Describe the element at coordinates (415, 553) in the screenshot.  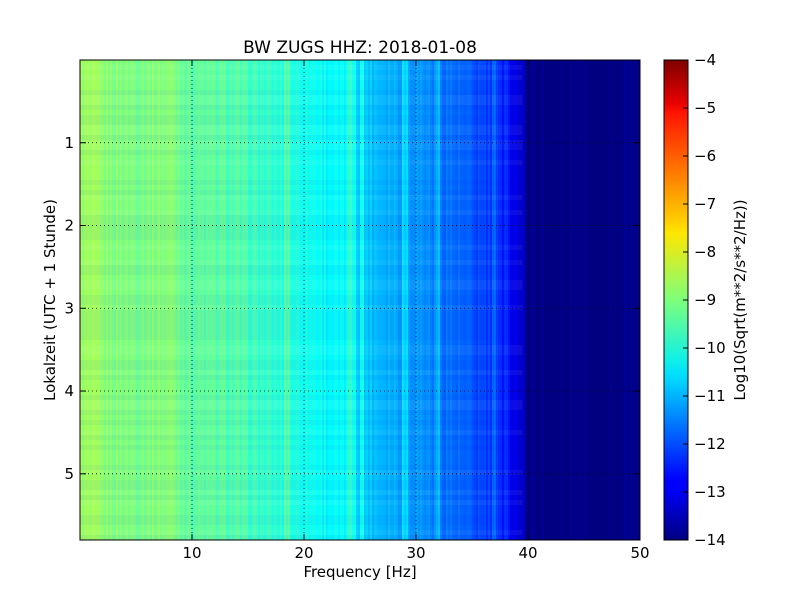
I see `x-tick-label: 30` at that location.